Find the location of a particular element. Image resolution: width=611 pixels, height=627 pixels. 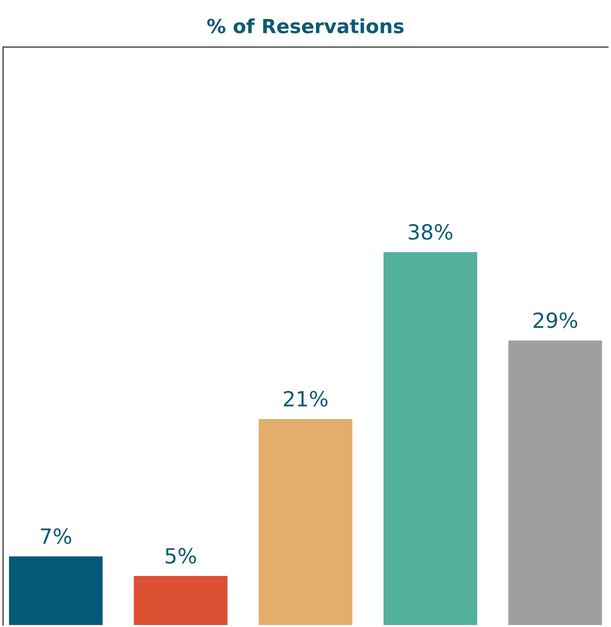

data-label: 29% is located at coordinates (556, 320).